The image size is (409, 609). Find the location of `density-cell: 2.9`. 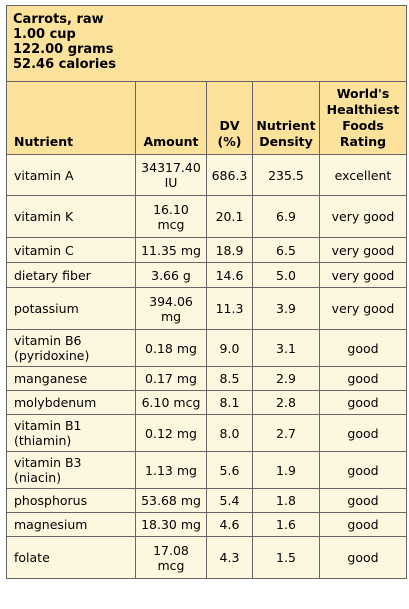

density-cell: 2.9 is located at coordinates (286, 378).